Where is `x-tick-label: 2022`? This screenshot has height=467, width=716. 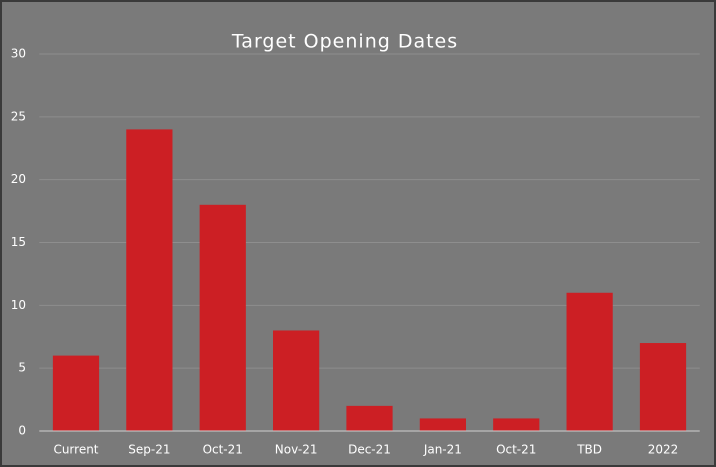
x-tick-label: 2022 is located at coordinates (663, 450).